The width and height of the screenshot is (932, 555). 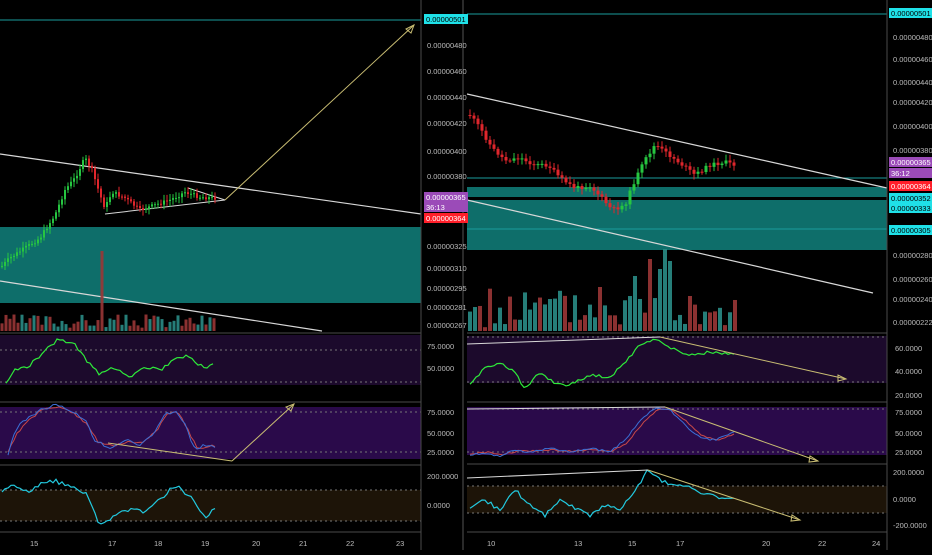 What do you see at coordinates (563, 340) in the screenshot?
I see `right-rsi-trendline` at bounding box center [563, 340].